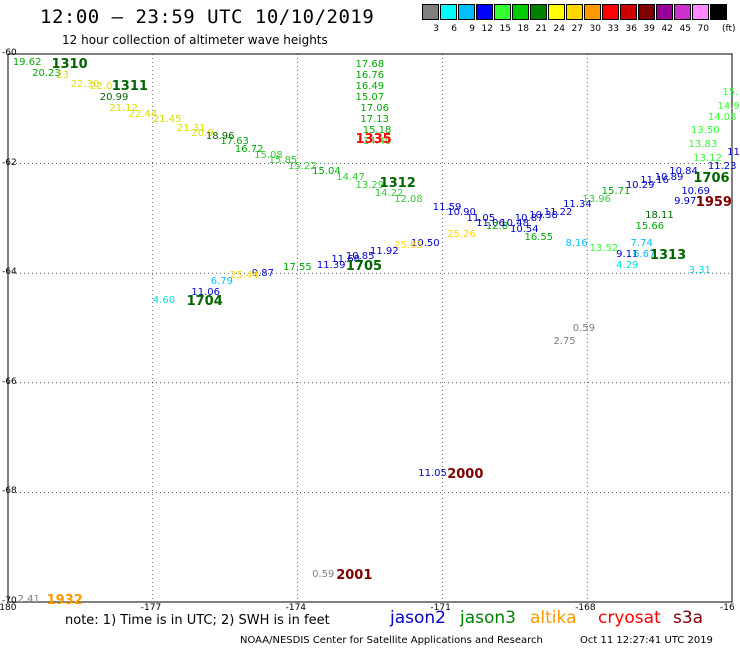 This screenshot has height=650, width=740. Describe the element at coordinates (613, 29) in the screenshot. I see `scale-label: 33` at that location.